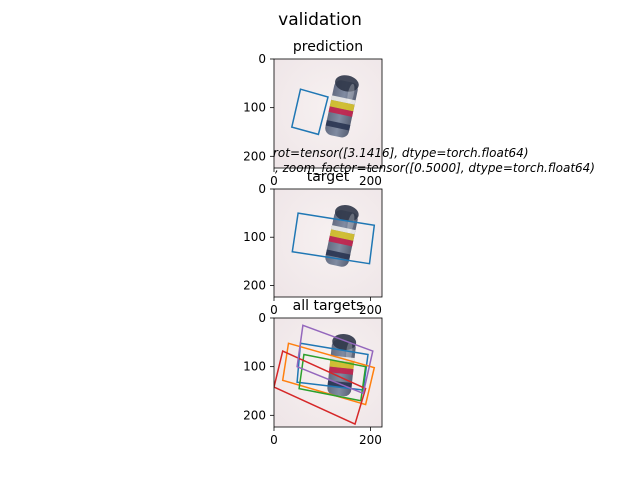 This screenshot has height=480, width=640. I want to click on panel-1: target 0 100 200 0 200, so click(313, 243).